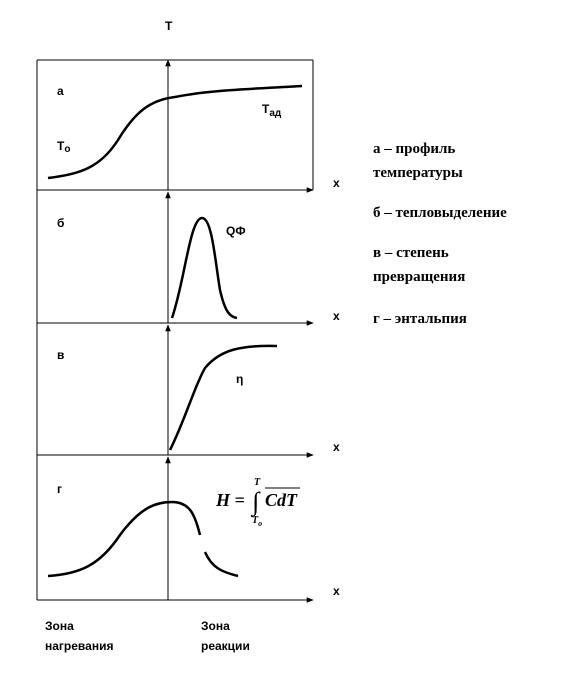  Describe the element at coordinates (414, 149) in the screenshot. I see `legend-text: а – профиль` at that location.